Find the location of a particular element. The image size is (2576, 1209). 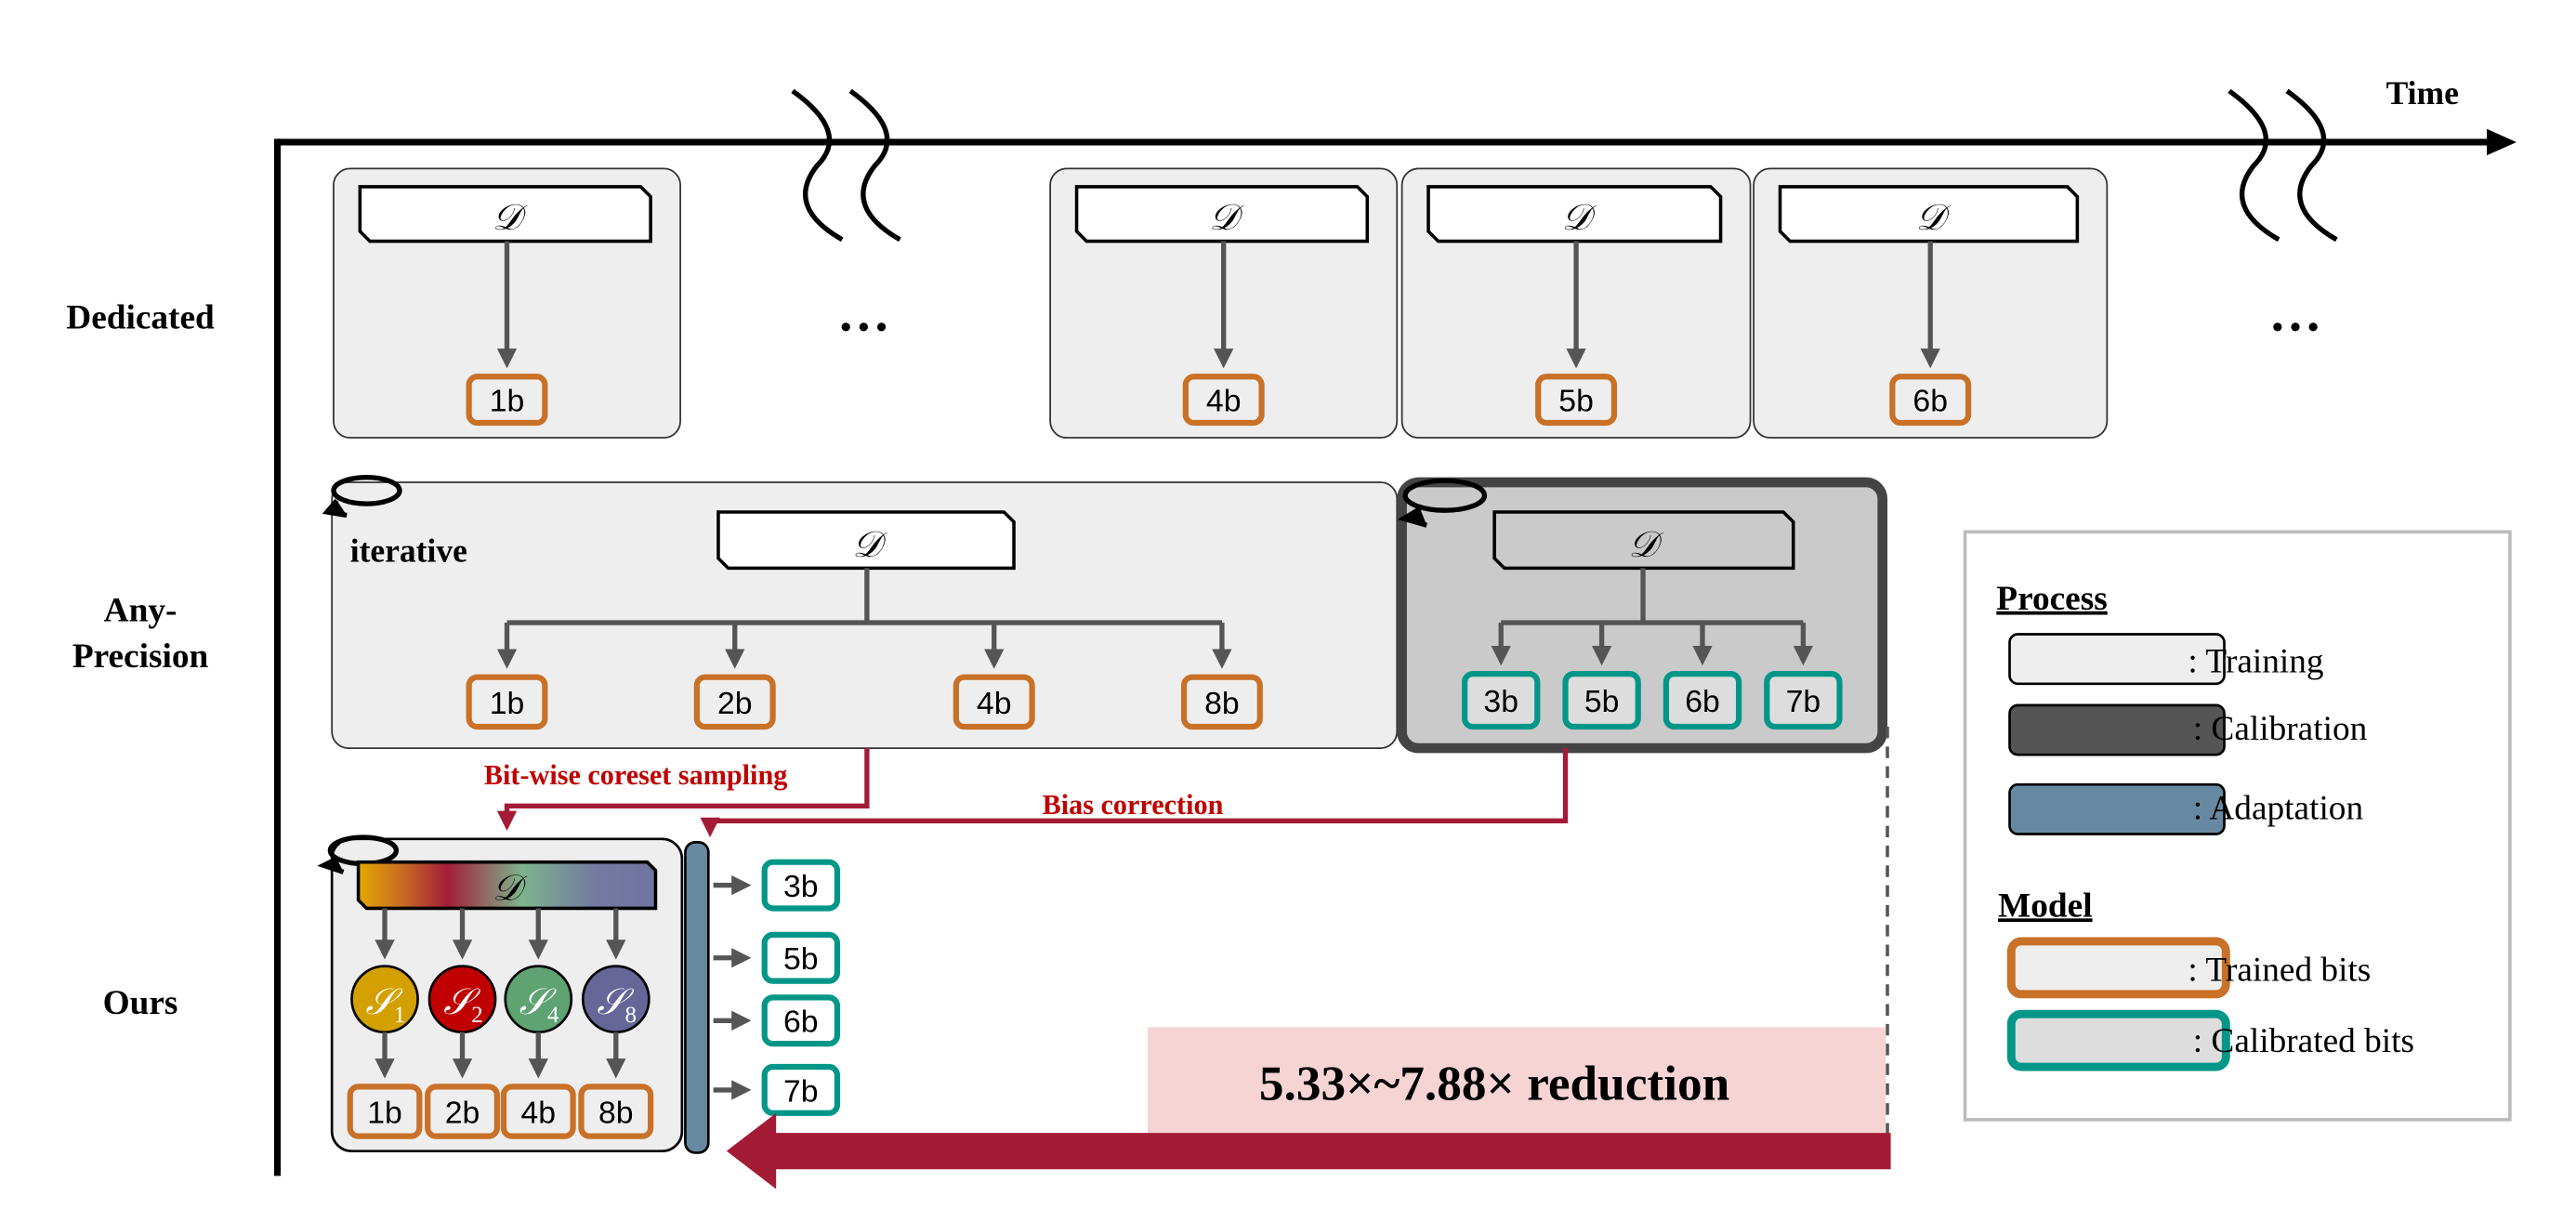

bias-arrow is located at coordinates (1134, 793).